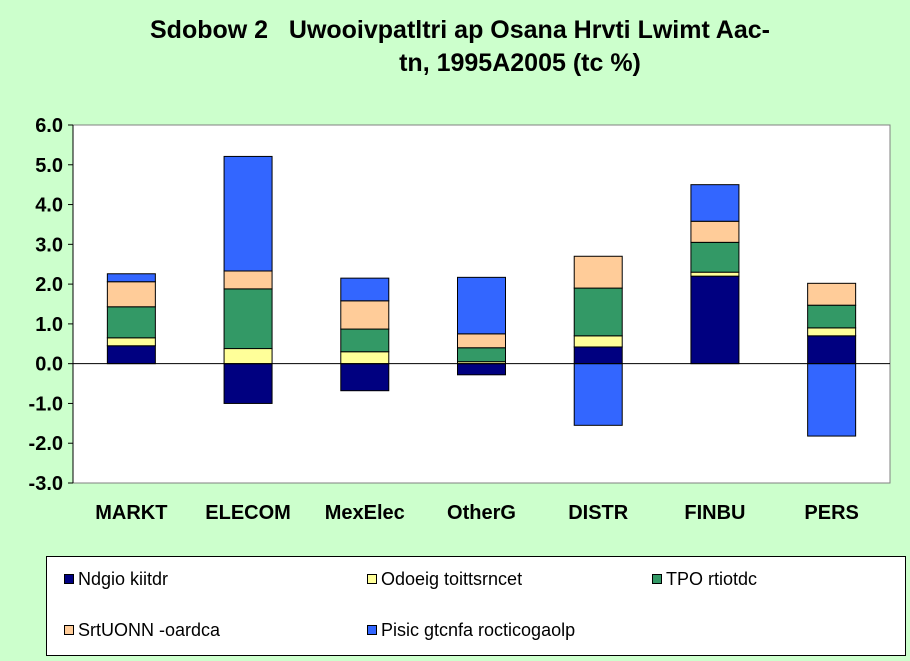  I want to click on legend-label: Odoeig toittsrncet, so click(452, 579).